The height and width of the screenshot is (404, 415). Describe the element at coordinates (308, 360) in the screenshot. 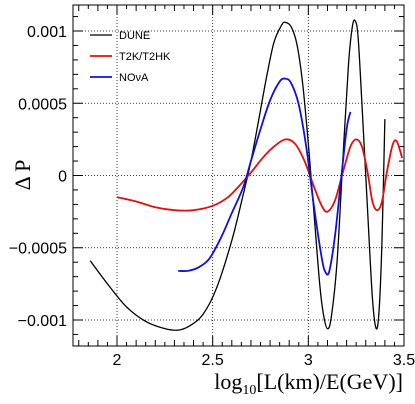

I see `x-tick-label: 3` at that location.